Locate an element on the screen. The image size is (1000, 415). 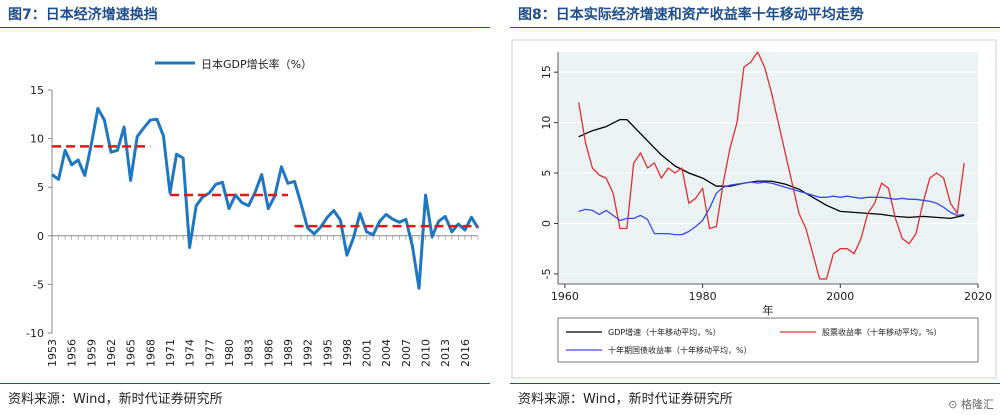
x-tick-label: 1992 is located at coordinates (308, 353).